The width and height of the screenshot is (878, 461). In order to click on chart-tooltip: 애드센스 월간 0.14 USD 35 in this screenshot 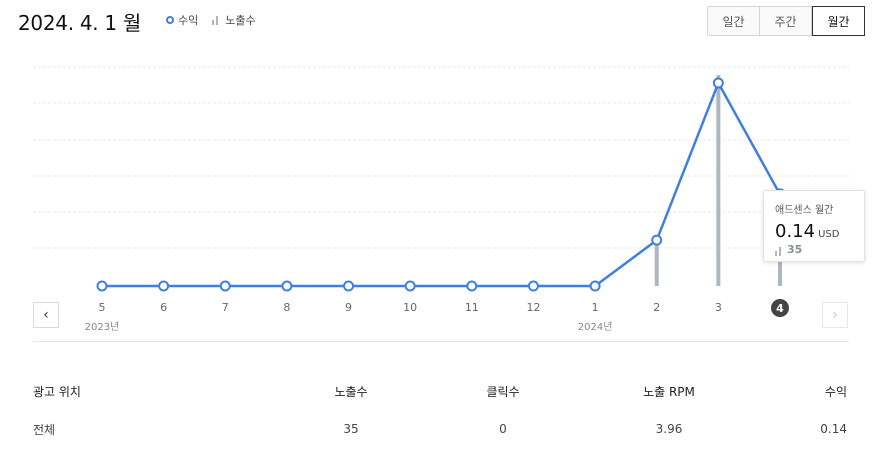, I will do `click(814, 226)`.